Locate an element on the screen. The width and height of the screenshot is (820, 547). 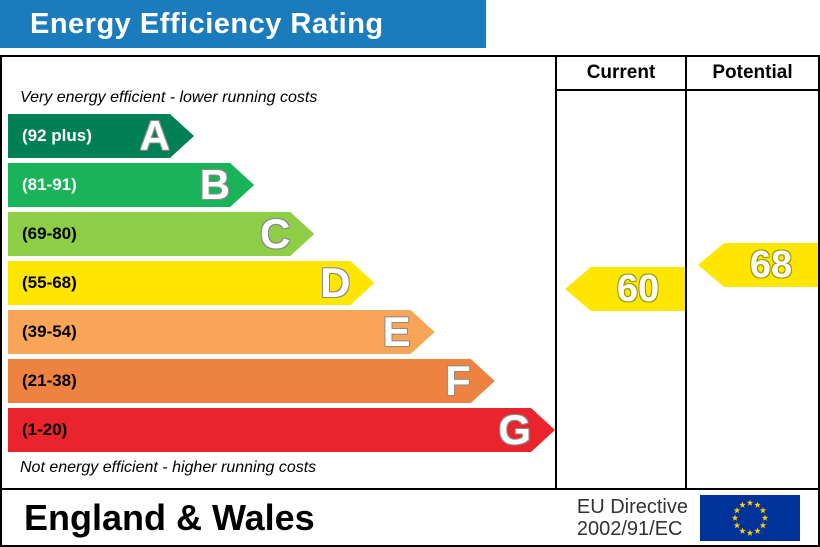
chart-title-bar: Energy Efficiency Rating is located at coordinates (243, 24).